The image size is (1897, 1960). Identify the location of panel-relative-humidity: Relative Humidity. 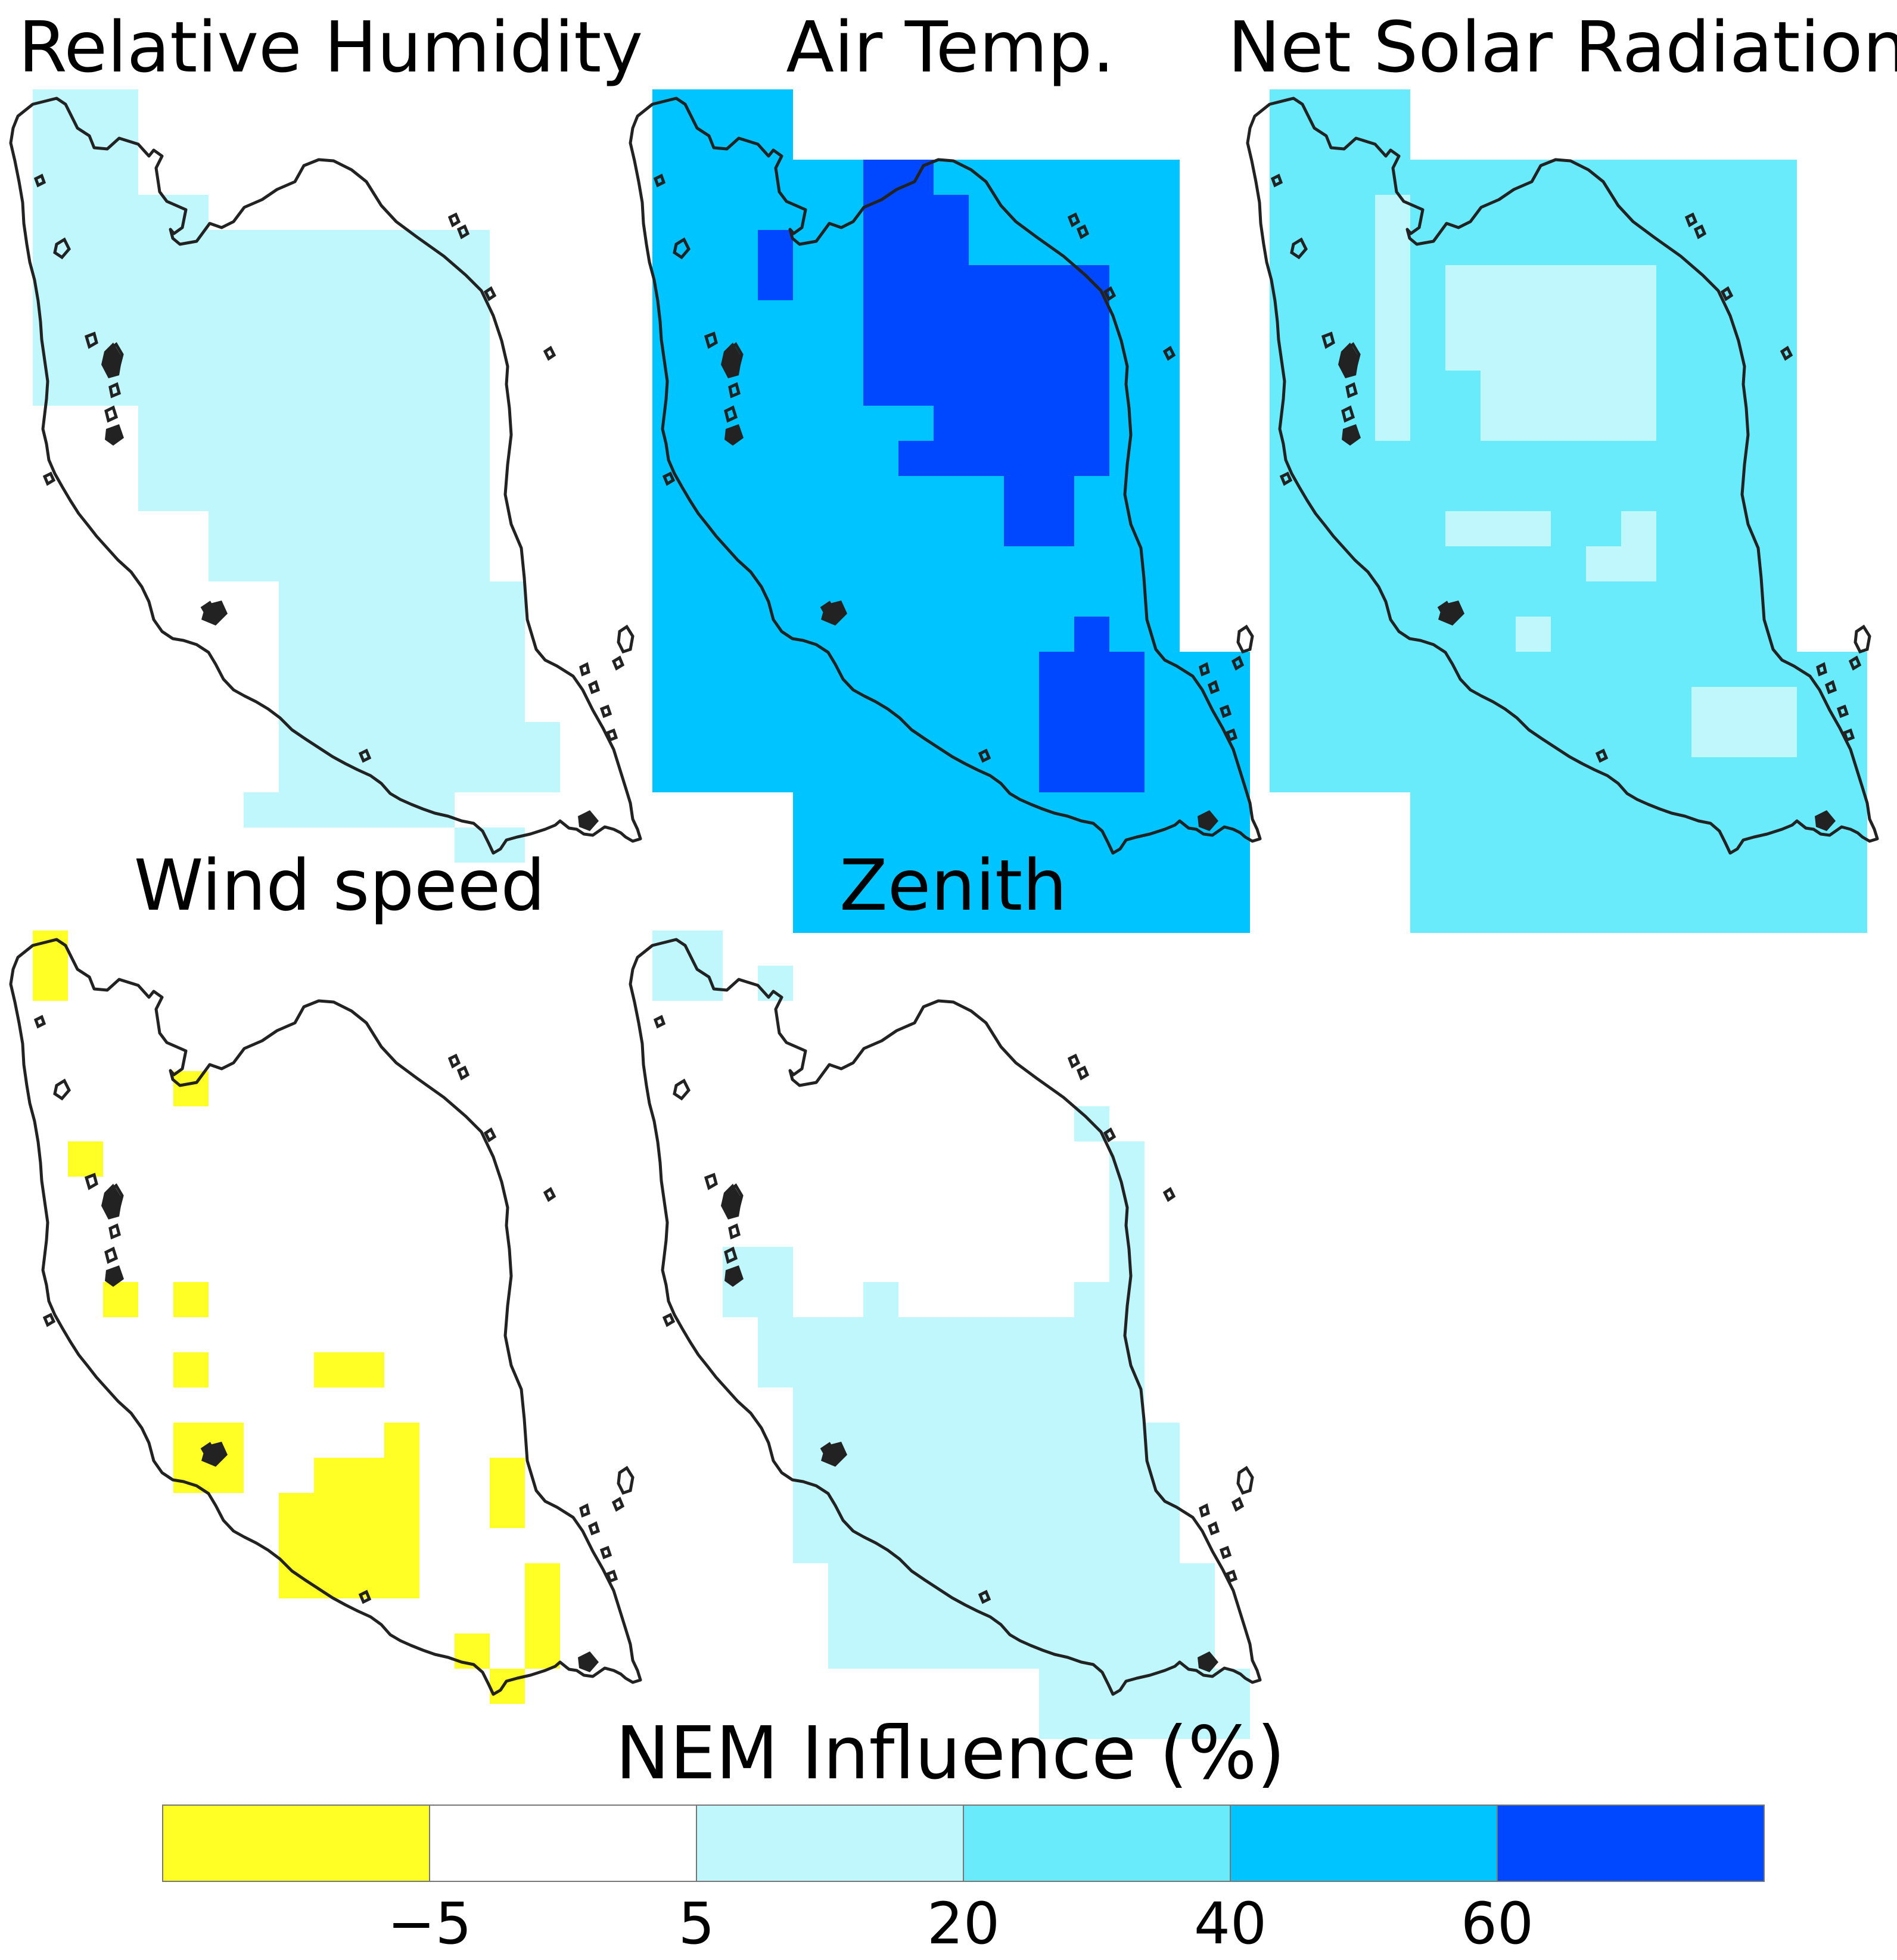
(326, 434).